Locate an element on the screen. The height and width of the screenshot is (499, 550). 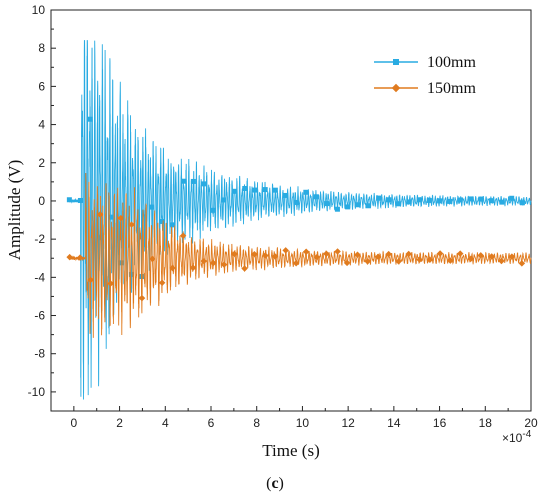
y-tick-label: 4 is located at coordinates (41, 125).